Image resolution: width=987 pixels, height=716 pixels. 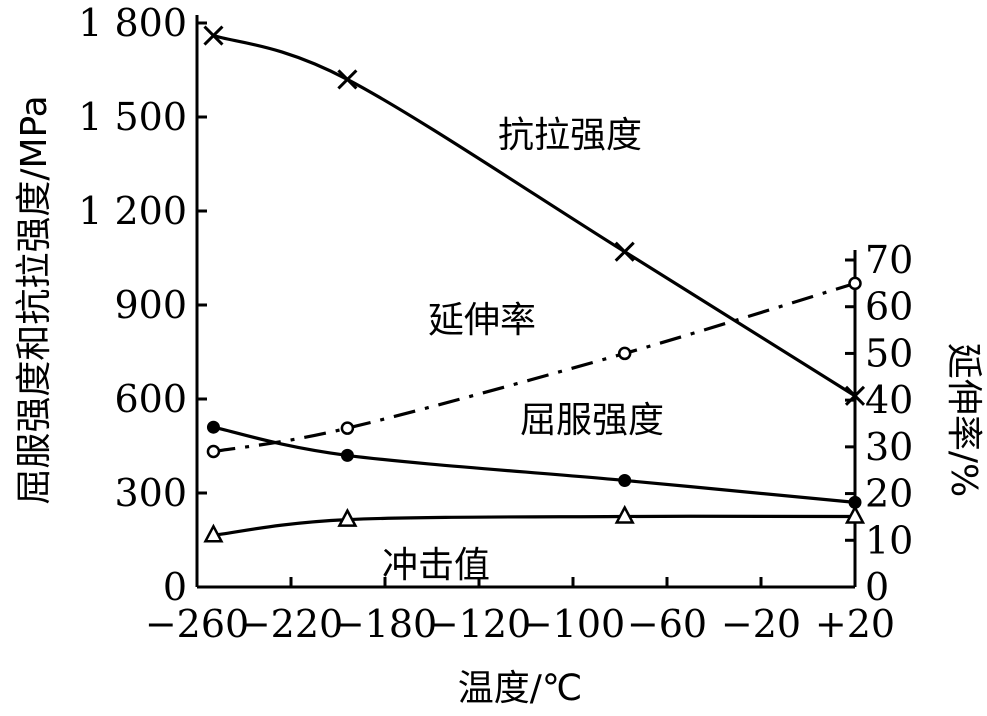 I want to click on left-y-axis-title: 屈服强度和抗拉强度/MPa, so click(x=34, y=299).